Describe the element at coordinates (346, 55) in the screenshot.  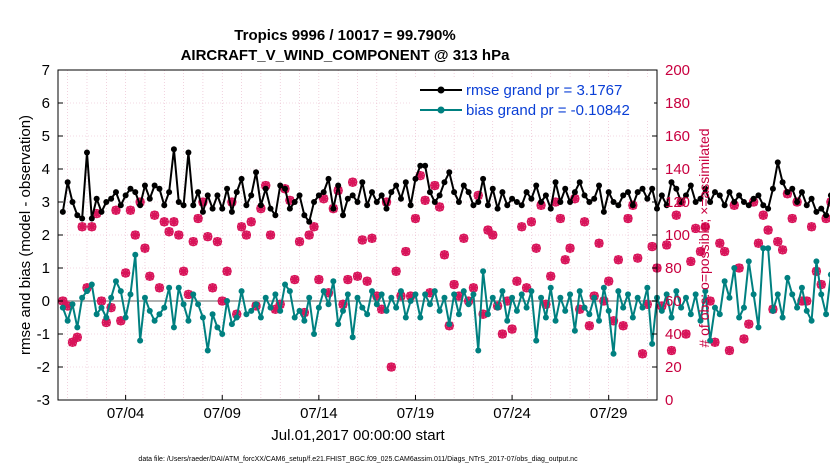
I see `chart-title-line2: AIRCRAFT_V_WIND_COMPONENT @ 313 hPa` at that location.